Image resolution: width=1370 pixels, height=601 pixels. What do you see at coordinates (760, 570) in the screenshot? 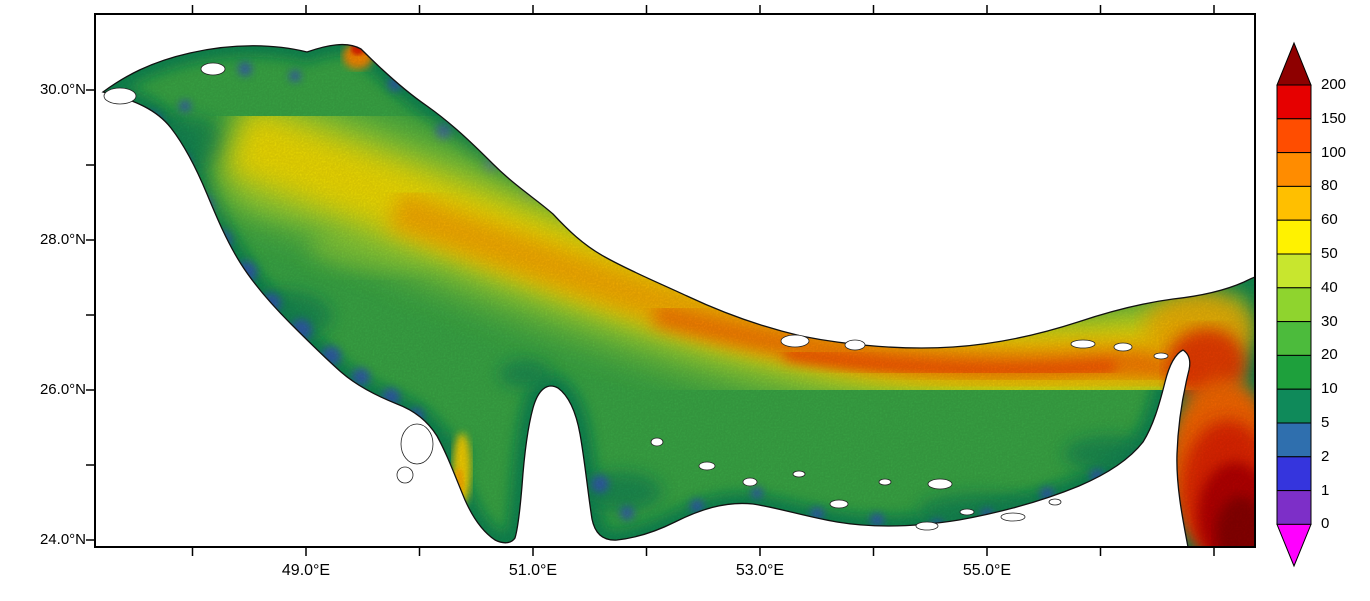
I see `x-tick-label-53e: 53.0°E` at bounding box center [760, 570].